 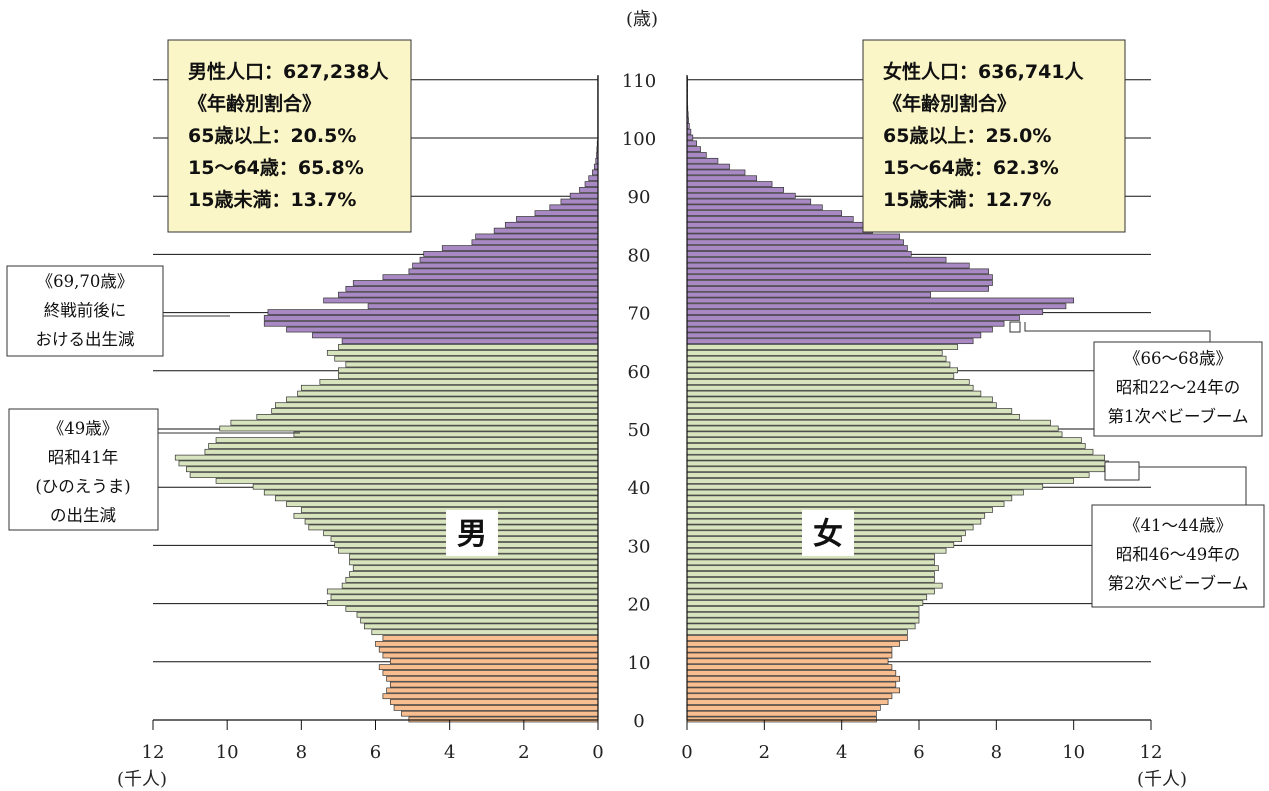 I want to click on annotation-age-66-68-line3: 第1次ベビーブーム, so click(x=1177, y=416).